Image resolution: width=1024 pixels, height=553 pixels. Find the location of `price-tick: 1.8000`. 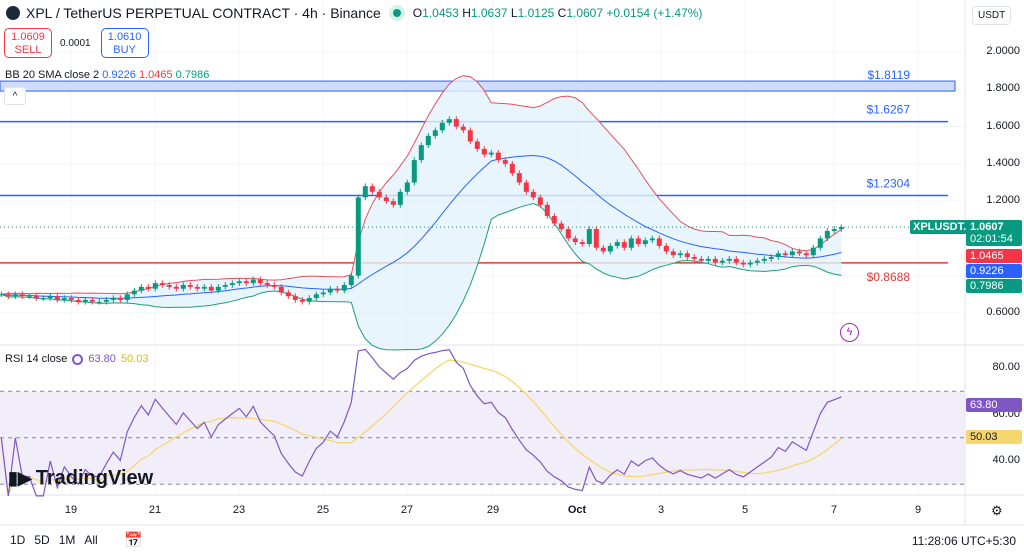

price-tick: 1.8000 is located at coordinates (1003, 88).